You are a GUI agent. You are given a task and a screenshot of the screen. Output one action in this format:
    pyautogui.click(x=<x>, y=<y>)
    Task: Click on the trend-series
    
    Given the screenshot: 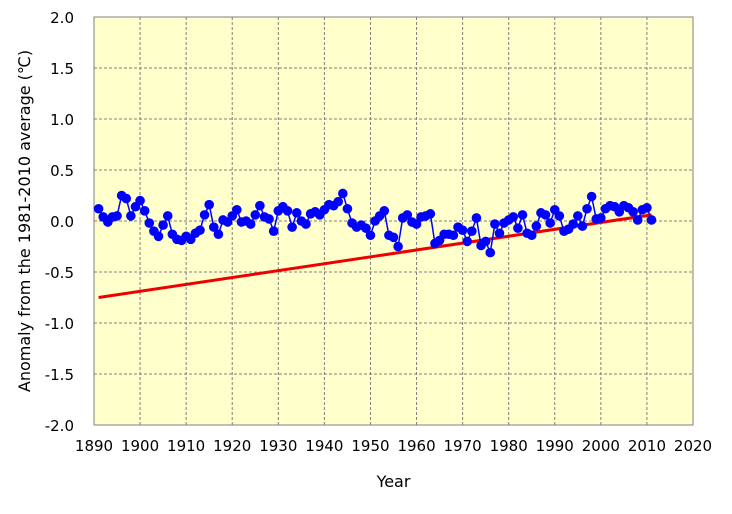 What is the action you would take?
    pyautogui.click(x=375, y=256)
    